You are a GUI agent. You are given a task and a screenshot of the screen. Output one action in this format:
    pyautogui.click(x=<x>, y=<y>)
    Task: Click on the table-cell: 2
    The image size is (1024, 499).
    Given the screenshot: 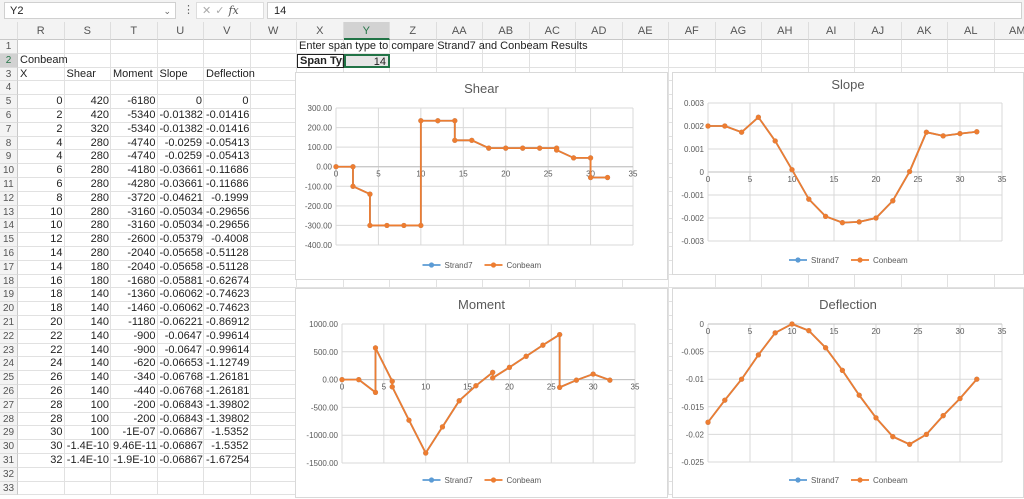 What is the action you would take?
    pyautogui.click(x=41, y=116)
    